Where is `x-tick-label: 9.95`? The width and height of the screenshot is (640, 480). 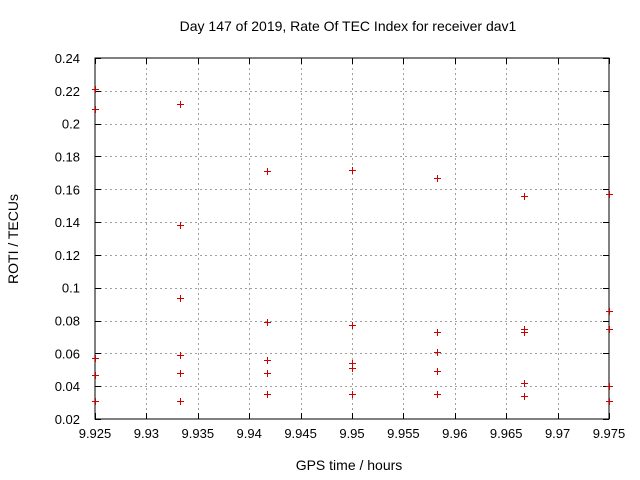
x-tick-label: 9.95 is located at coordinates (351, 433).